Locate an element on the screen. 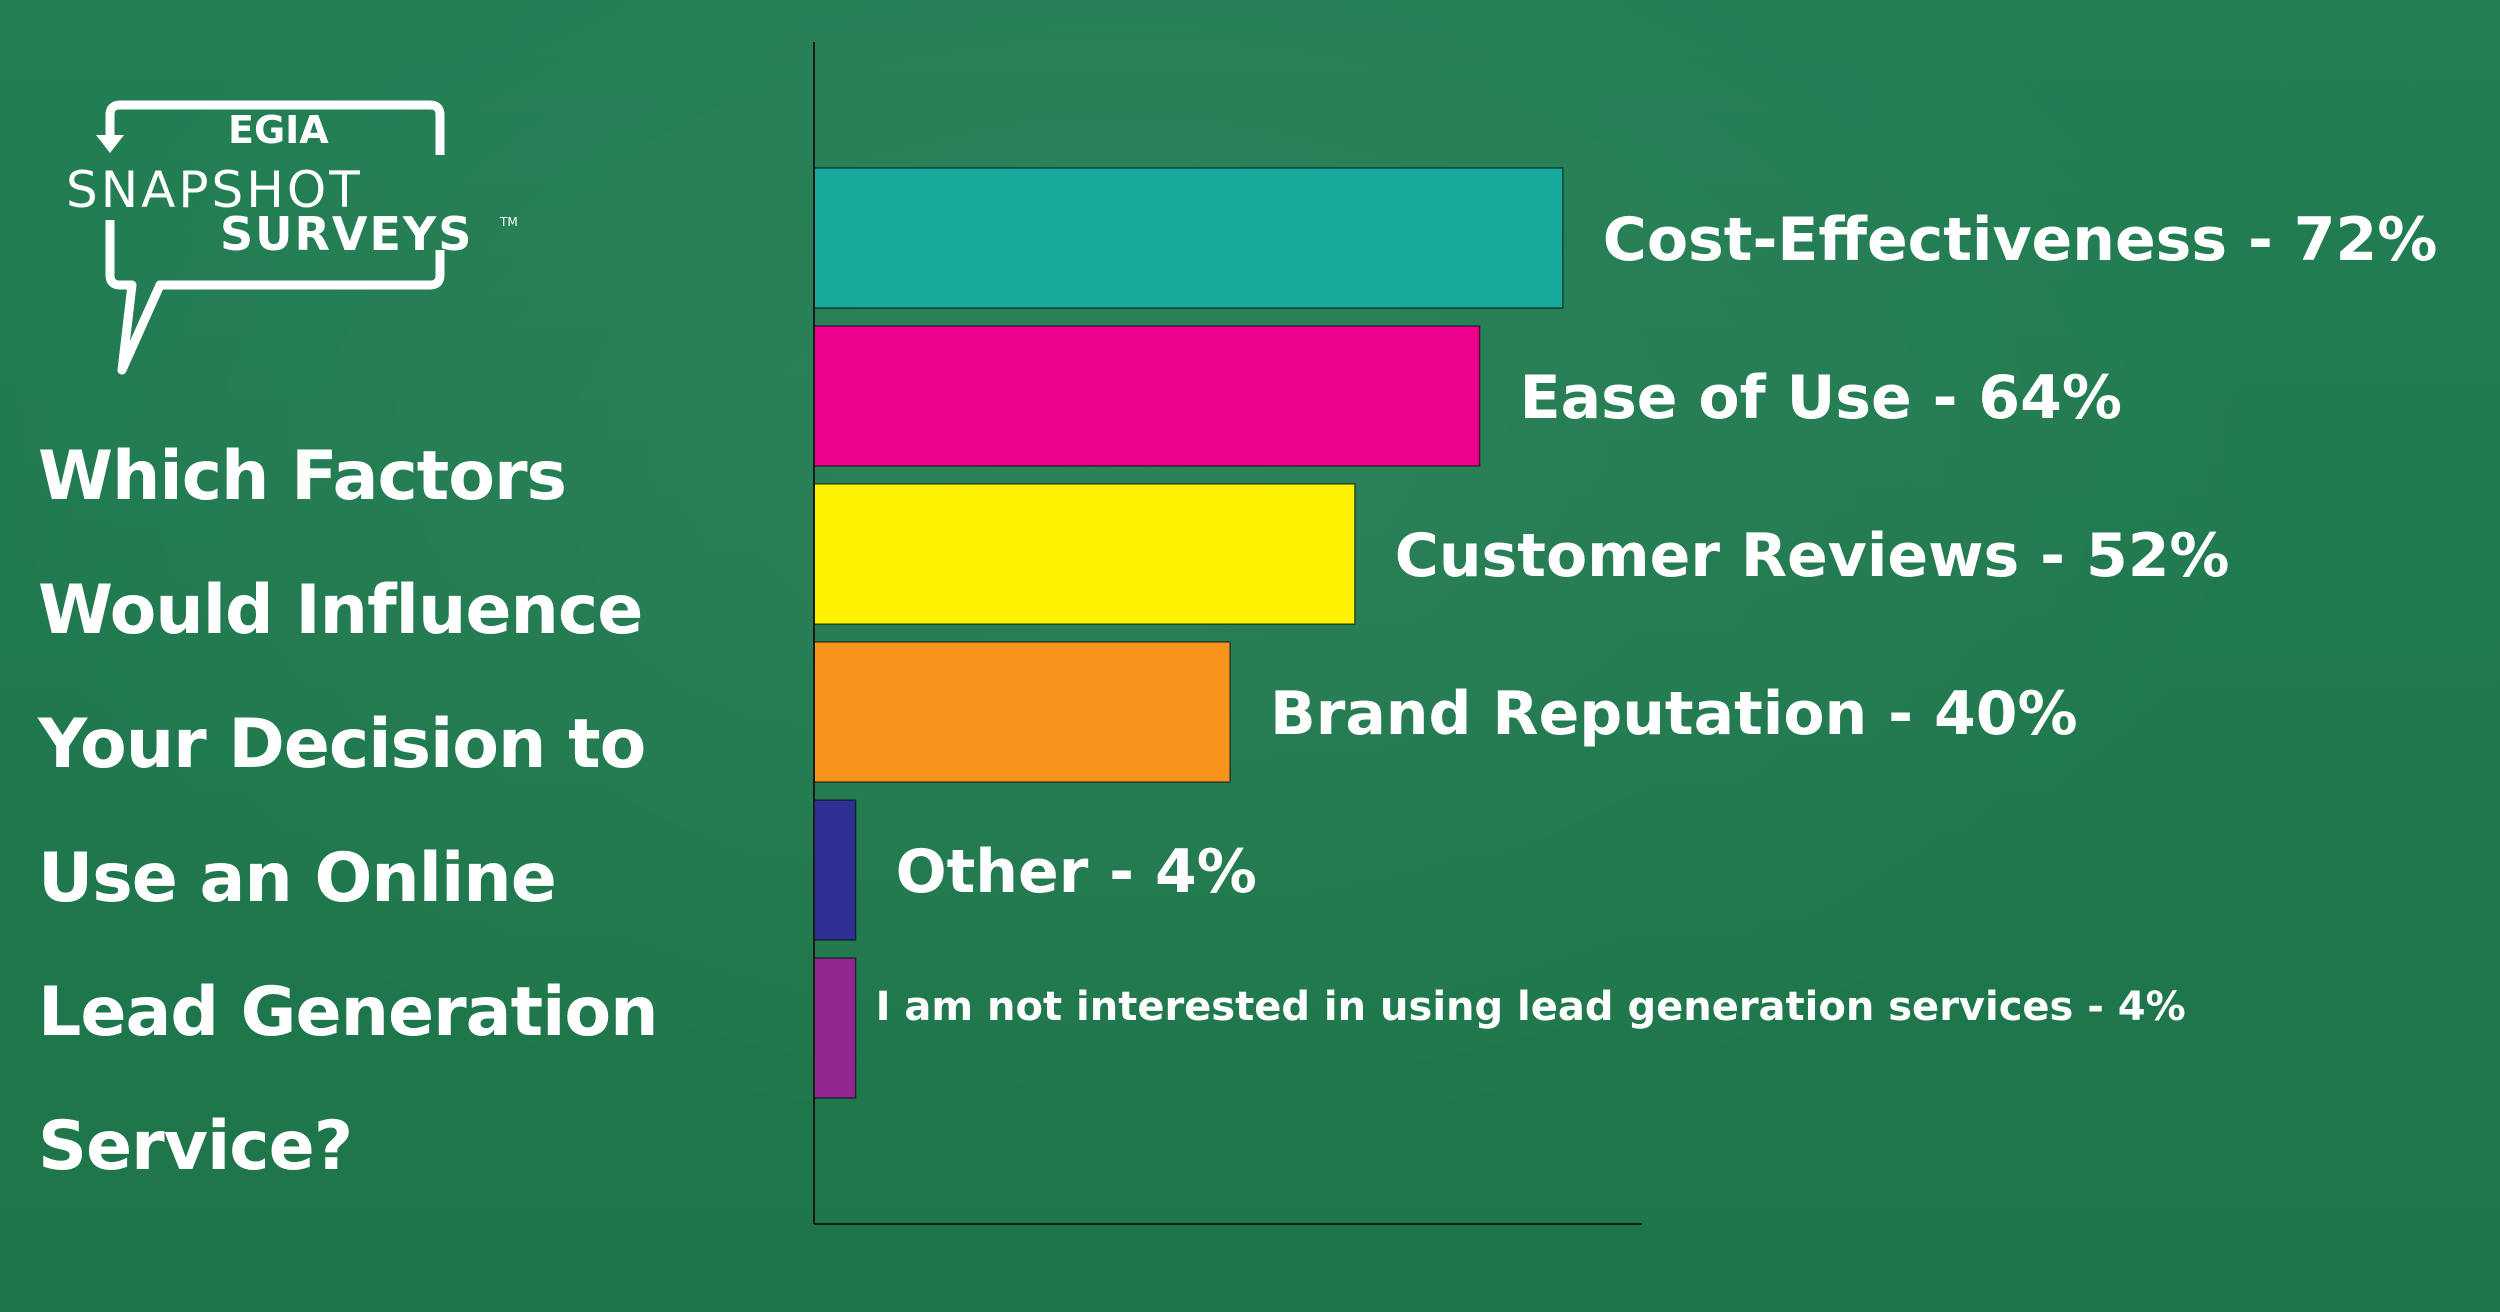 This screenshot has width=2500, height=1312. logo-trademark-text: TM is located at coordinates (509, 222).